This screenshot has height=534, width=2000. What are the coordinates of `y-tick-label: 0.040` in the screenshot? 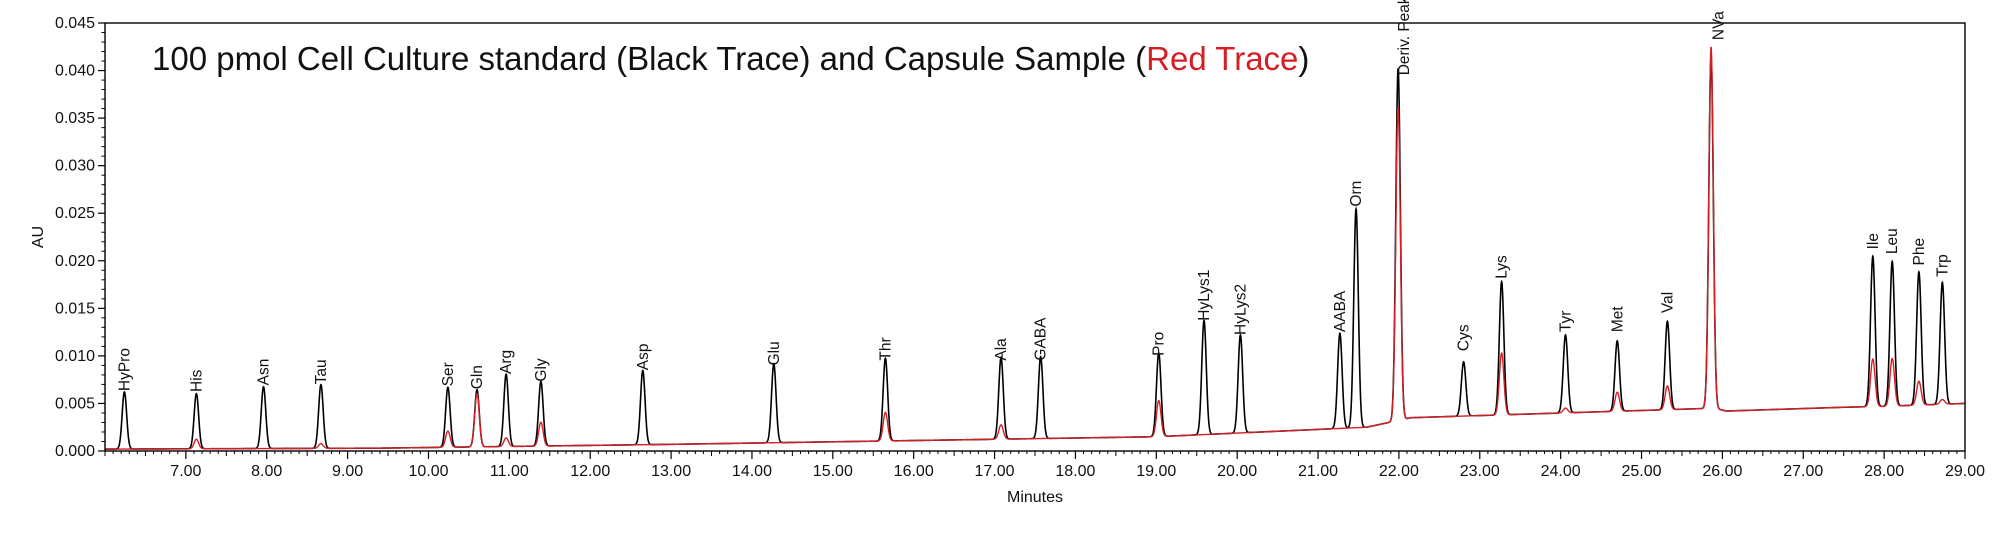 It's located at (75, 71).